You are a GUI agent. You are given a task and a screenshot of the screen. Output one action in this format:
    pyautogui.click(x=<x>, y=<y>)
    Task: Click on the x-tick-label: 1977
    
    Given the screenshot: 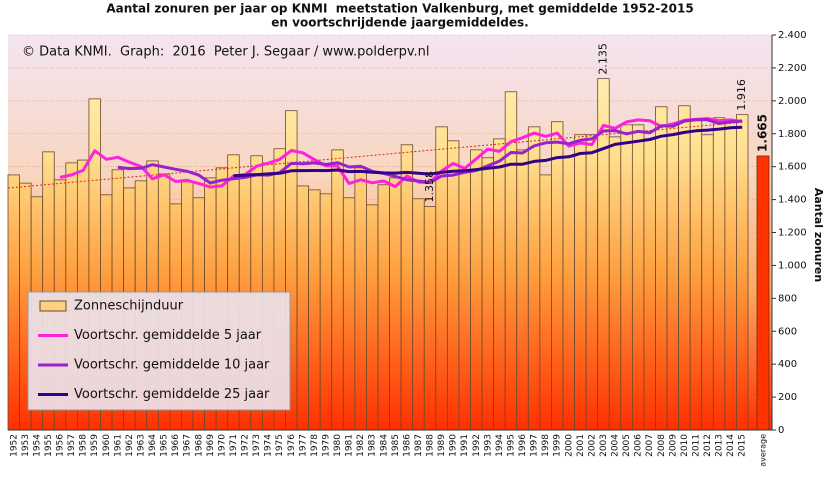 What is the action you would take?
    pyautogui.click(x=303, y=445)
    